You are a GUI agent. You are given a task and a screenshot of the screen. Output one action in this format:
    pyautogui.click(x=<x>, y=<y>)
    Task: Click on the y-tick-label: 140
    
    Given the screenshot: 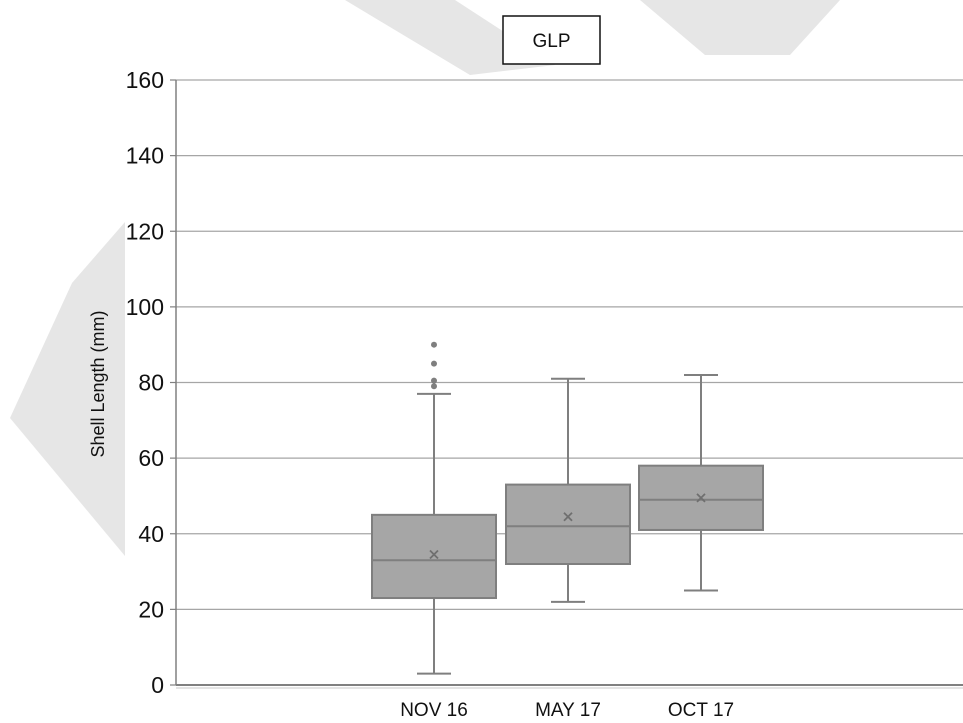 What is the action you would take?
    pyautogui.click(x=145, y=156)
    